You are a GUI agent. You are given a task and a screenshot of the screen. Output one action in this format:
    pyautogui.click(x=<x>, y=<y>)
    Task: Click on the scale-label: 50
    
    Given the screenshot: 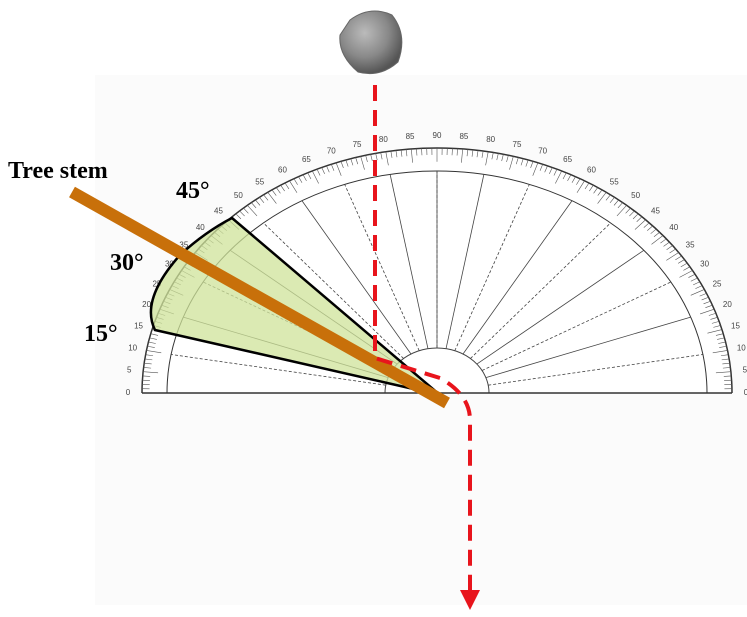 What is the action you would take?
    pyautogui.click(x=635, y=195)
    